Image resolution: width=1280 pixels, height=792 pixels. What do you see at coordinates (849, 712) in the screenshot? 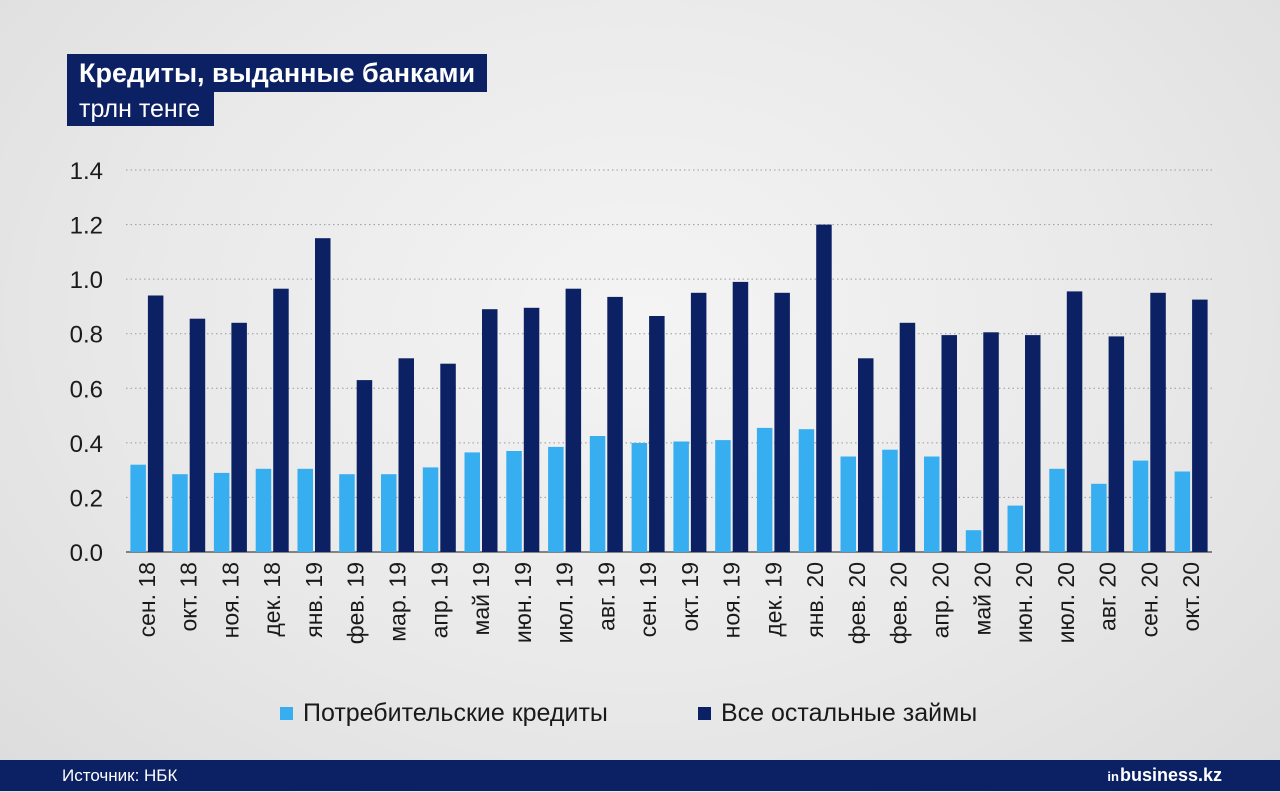
I see `legend-label-other: Все остальные займы` at bounding box center [849, 712].